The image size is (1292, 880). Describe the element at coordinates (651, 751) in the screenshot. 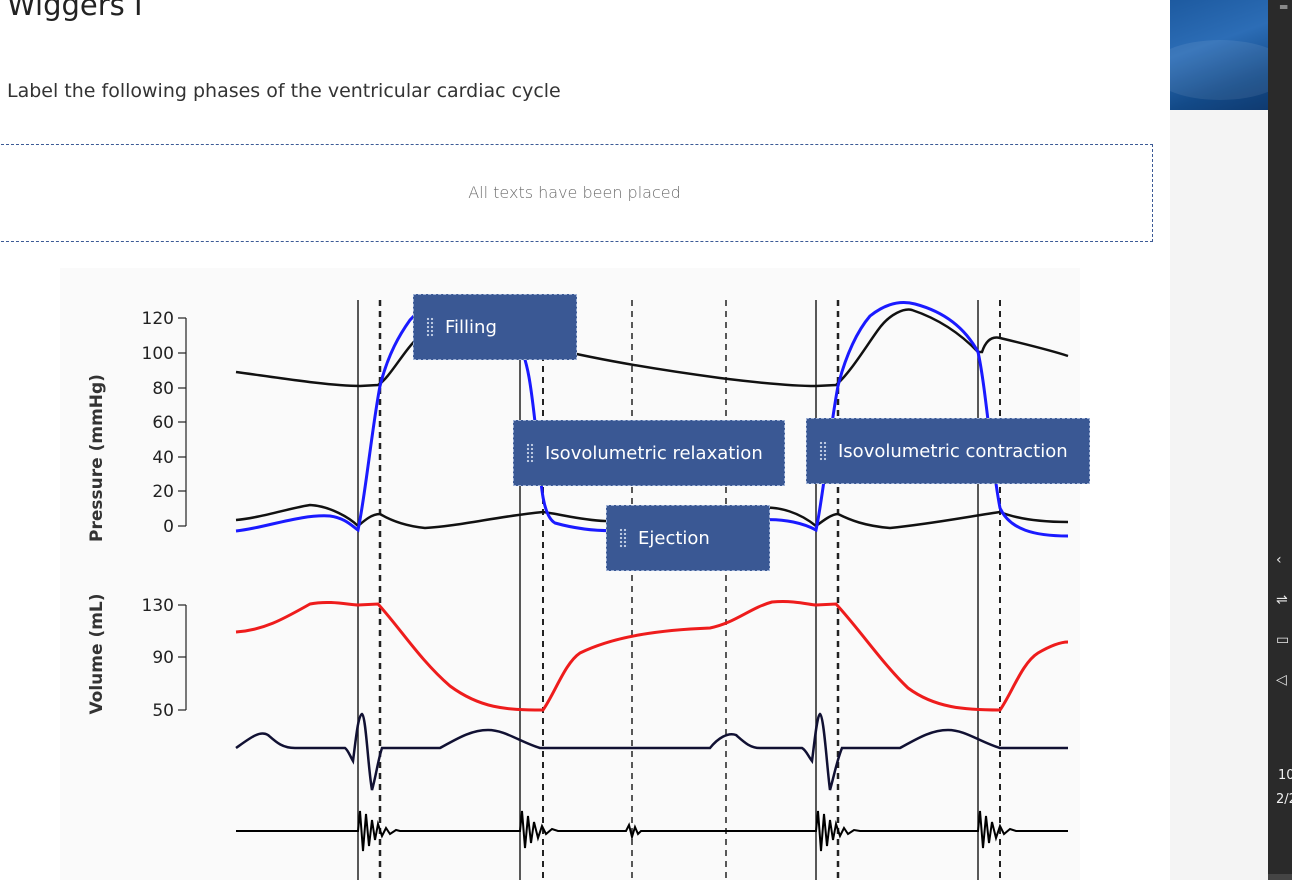

I see `ecg-curve` at that location.